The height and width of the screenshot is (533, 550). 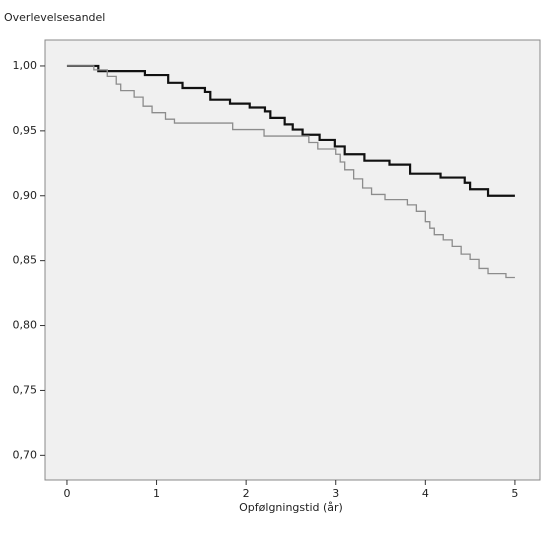 What do you see at coordinates (156, 493) in the screenshot?
I see `x-tick-label: 1` at bounding box center [156, 493].